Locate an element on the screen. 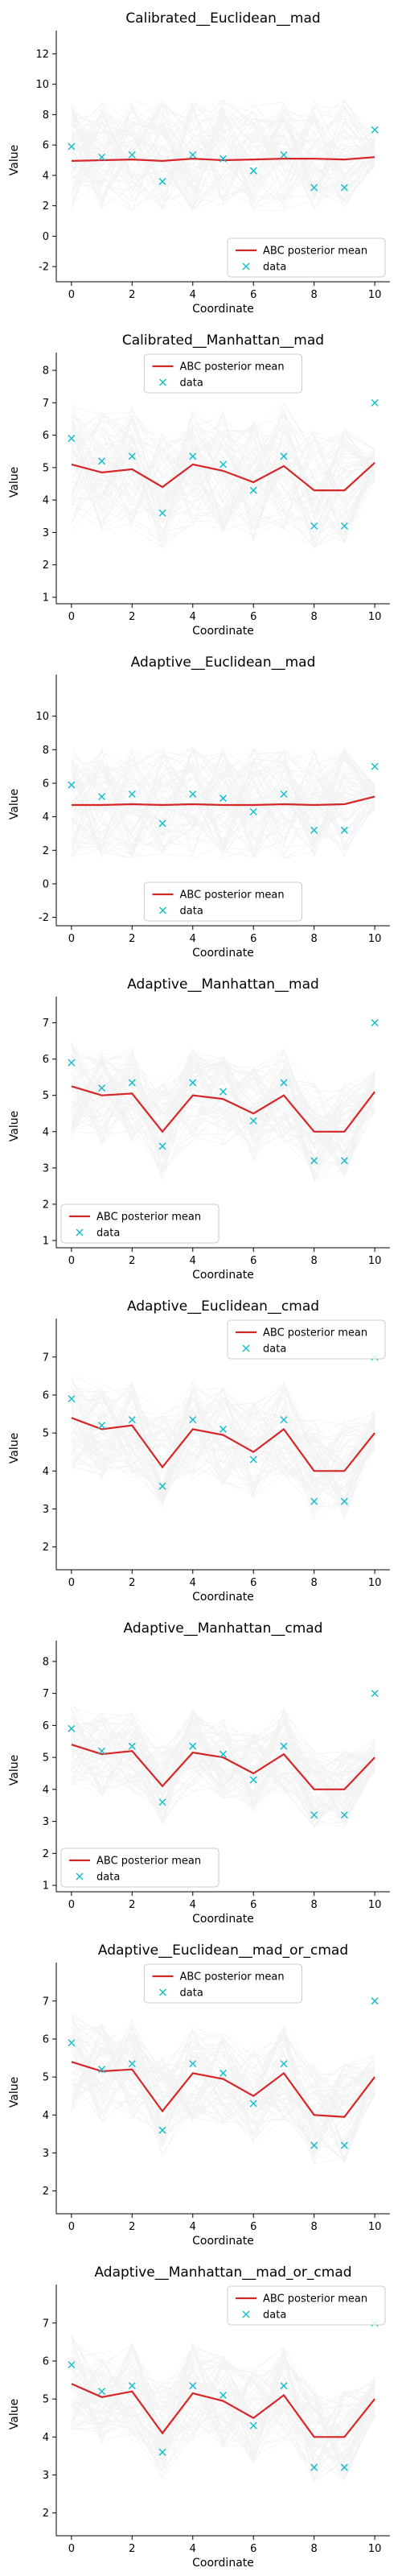 This screenshot has width=402, height=2576. y-tick-label: 4 is located at coordinates (46, 817).